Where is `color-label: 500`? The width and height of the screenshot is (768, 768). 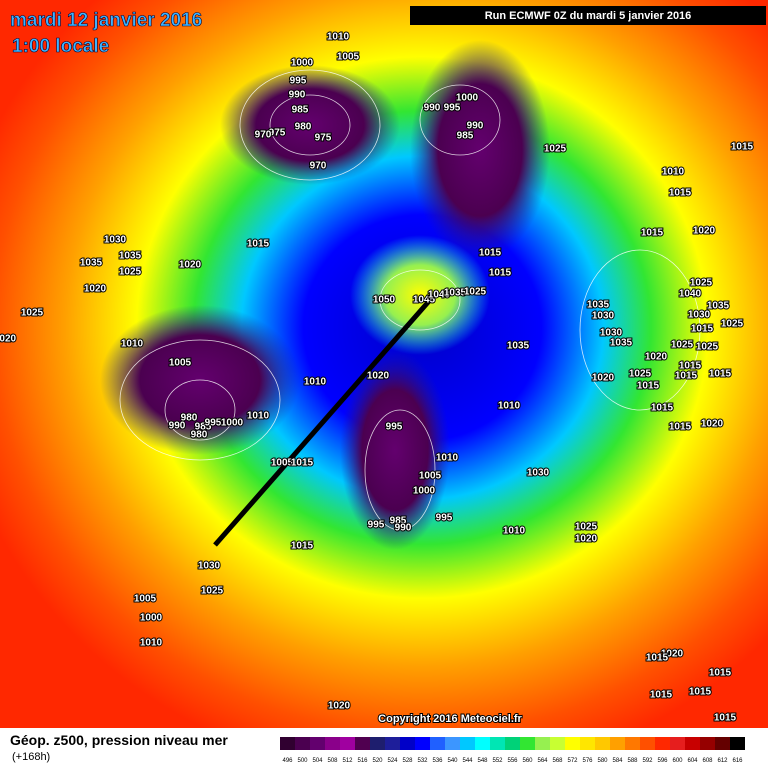
color-label: 500 is located at coordinates (302, 761).